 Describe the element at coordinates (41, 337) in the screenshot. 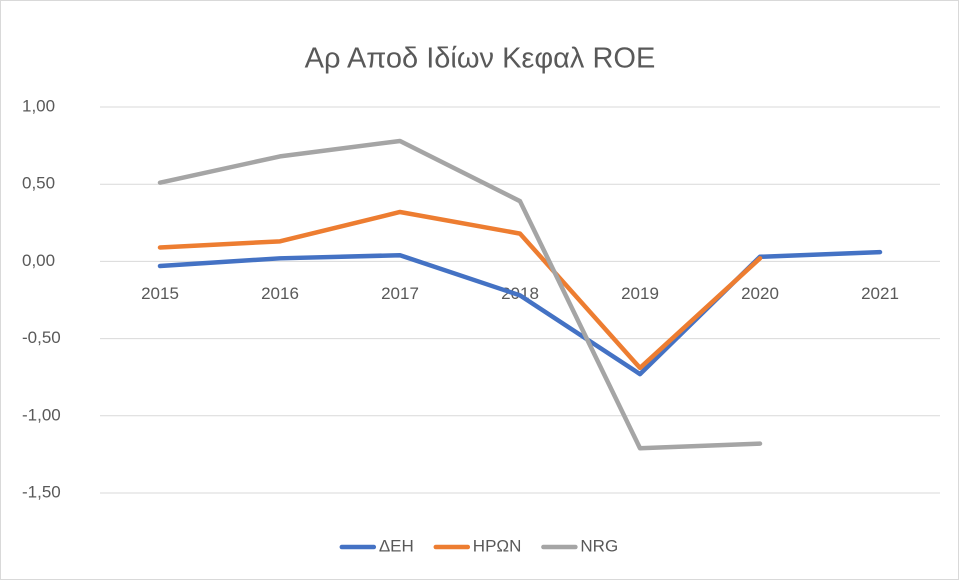

I see `y-tick-label: -0,50` at that location.